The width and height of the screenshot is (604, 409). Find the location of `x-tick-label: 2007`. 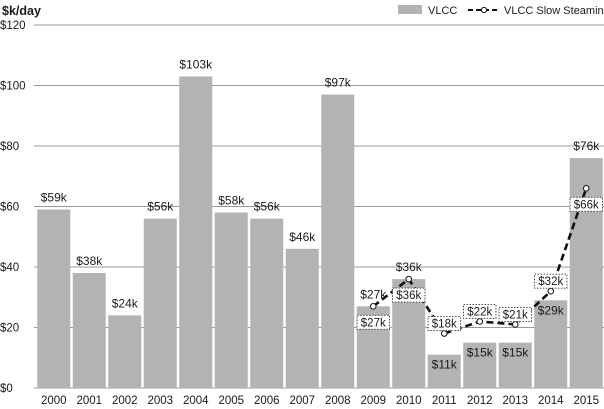

x-tick-label: 2007 is located at coordinates (302, 401).